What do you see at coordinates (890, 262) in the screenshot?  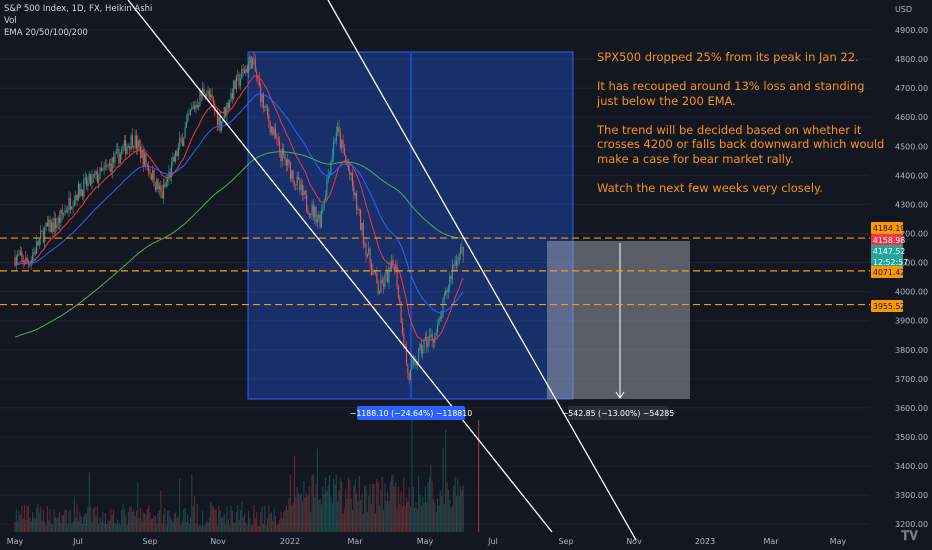 I see `badge-countdown: 12:52:57` at bounding box center [890, 262].